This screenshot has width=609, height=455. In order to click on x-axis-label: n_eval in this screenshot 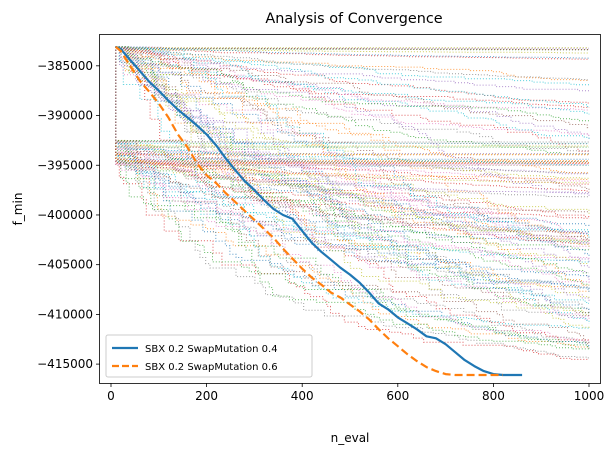, I will do `click(350, 438)`.